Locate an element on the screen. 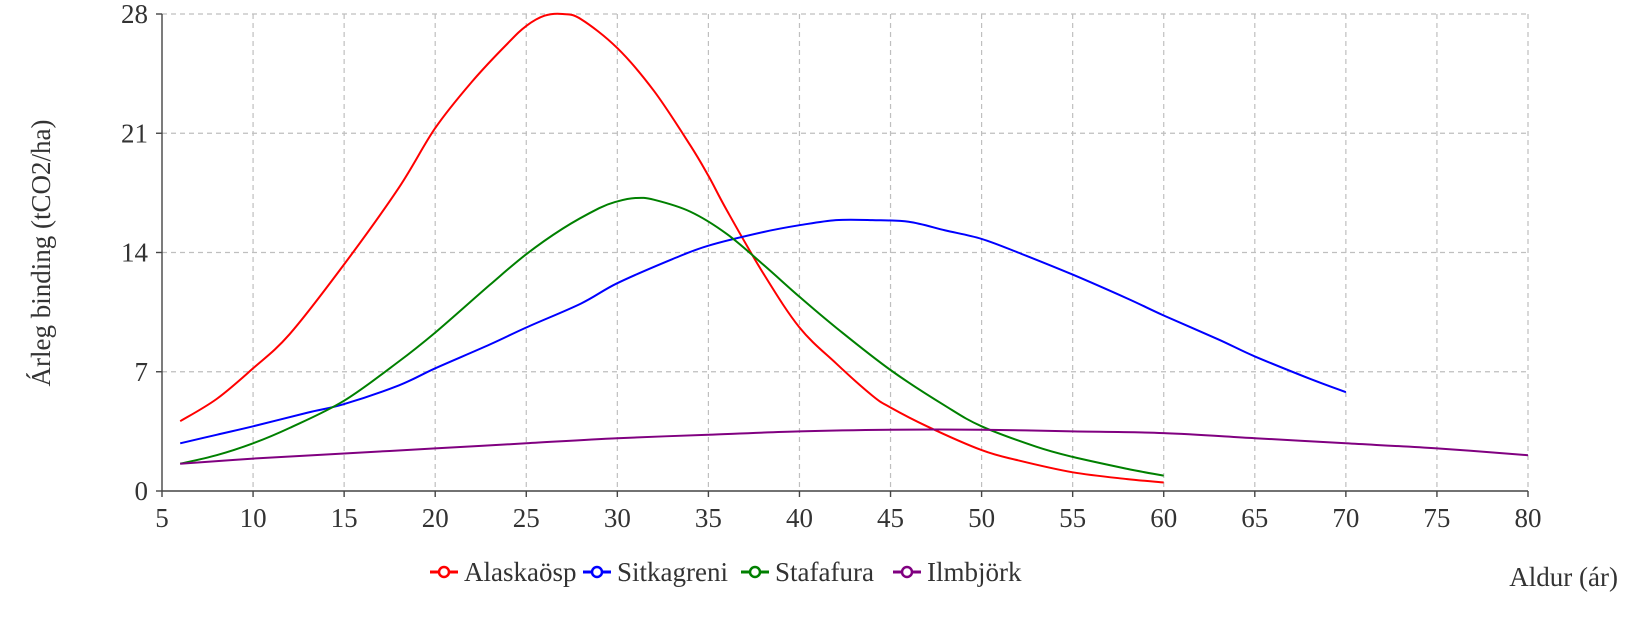 Image resolution: width=1636 pixels, height=617 pixels. legend-item: Ilmbjörk is located at coordinates (957, 572).